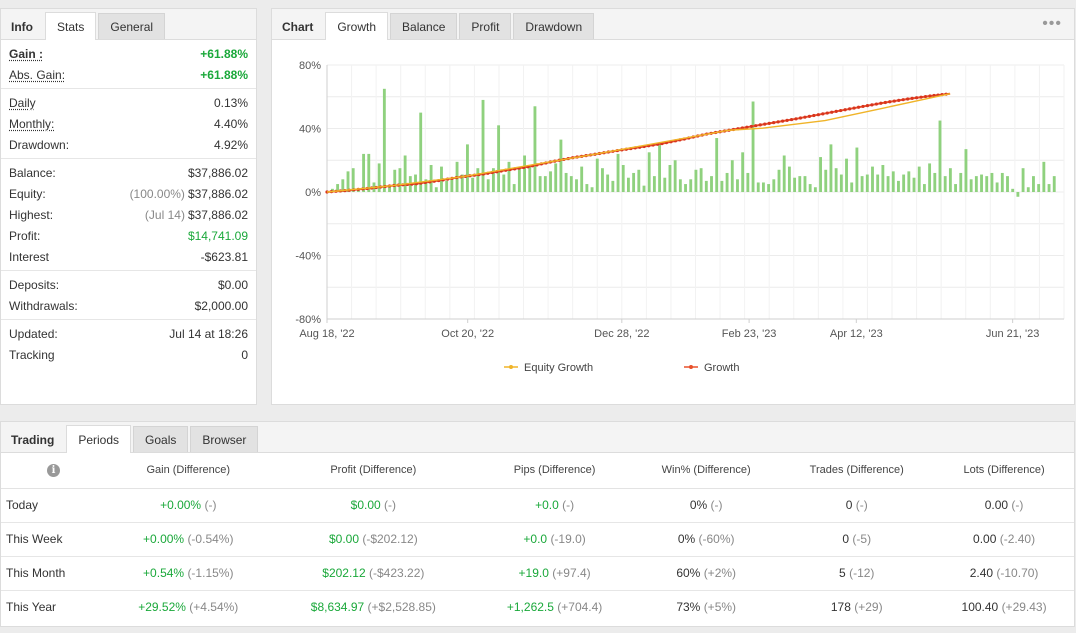  I want to click on col-trades: Trades (Difference), so click(857, 471).